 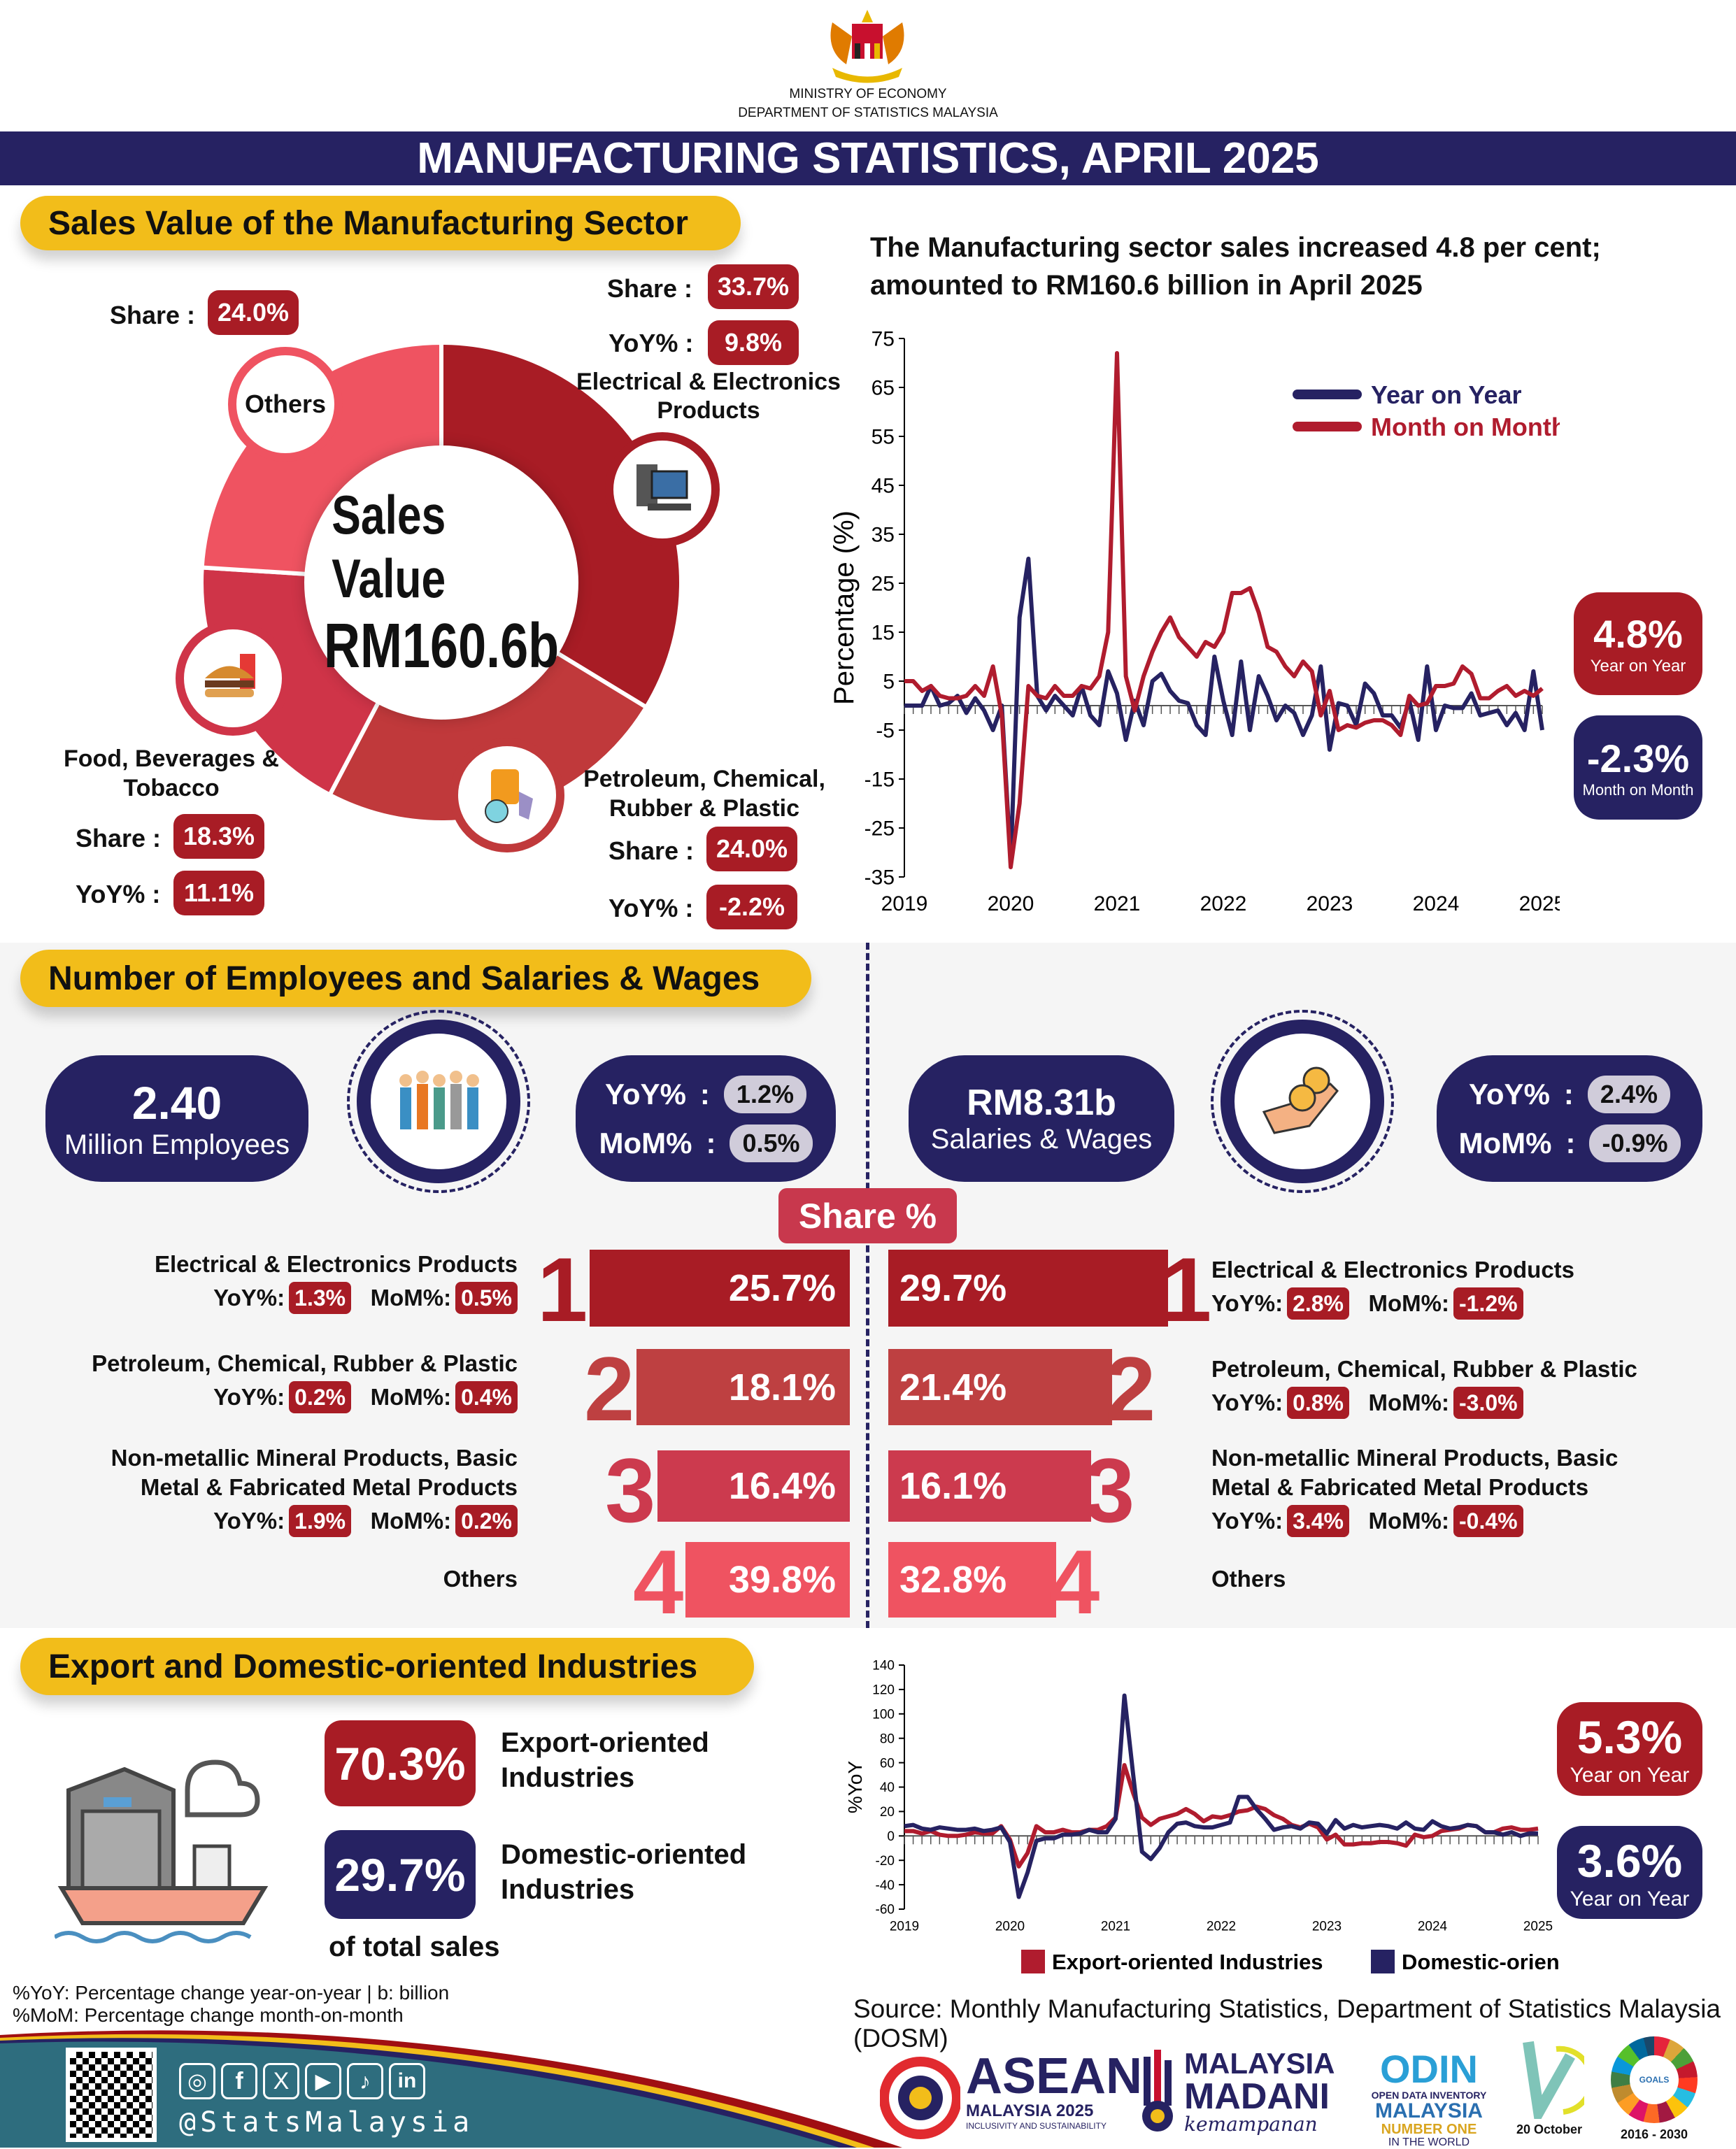 I want to click on youtube-icon: ▶, so click(x=323, y=2081).